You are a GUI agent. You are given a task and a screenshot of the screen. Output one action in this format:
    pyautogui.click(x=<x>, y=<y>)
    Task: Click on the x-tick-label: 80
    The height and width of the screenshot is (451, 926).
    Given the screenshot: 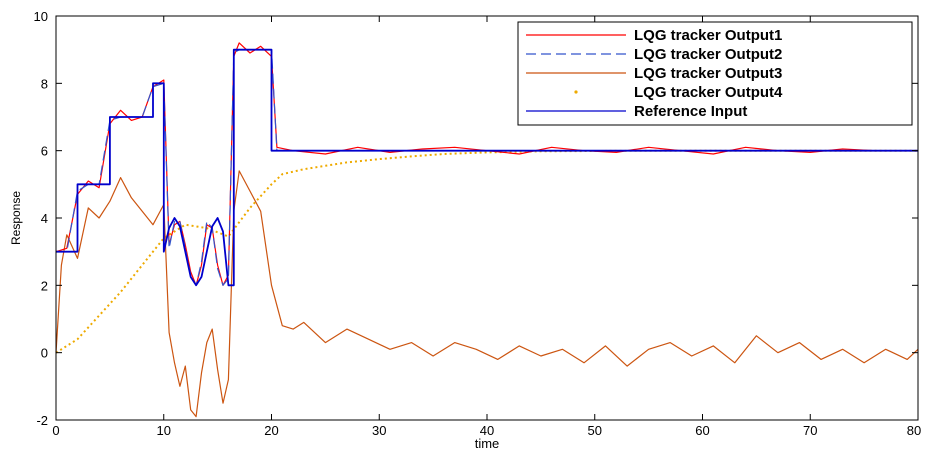 What is the action you would take?
    pyautogui.click(x=914, y=430)
    